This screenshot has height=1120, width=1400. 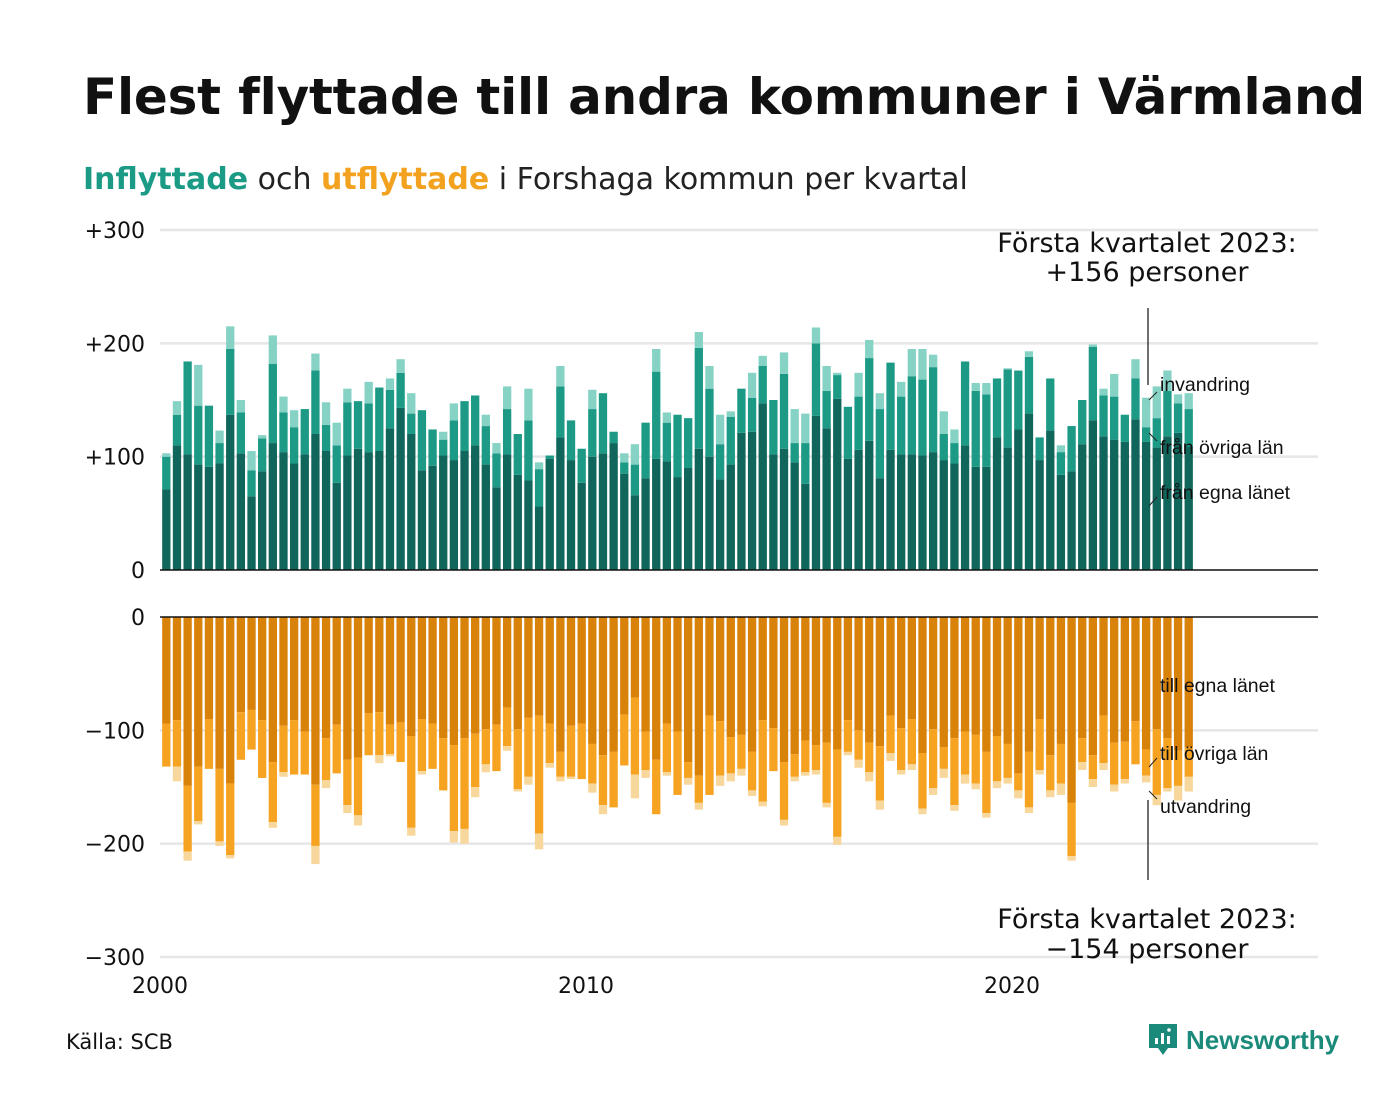 What do you see at coordinates (115, 731) in the screenshot?
I see `y-tick-label: −100` at bounding box center [115, 731].